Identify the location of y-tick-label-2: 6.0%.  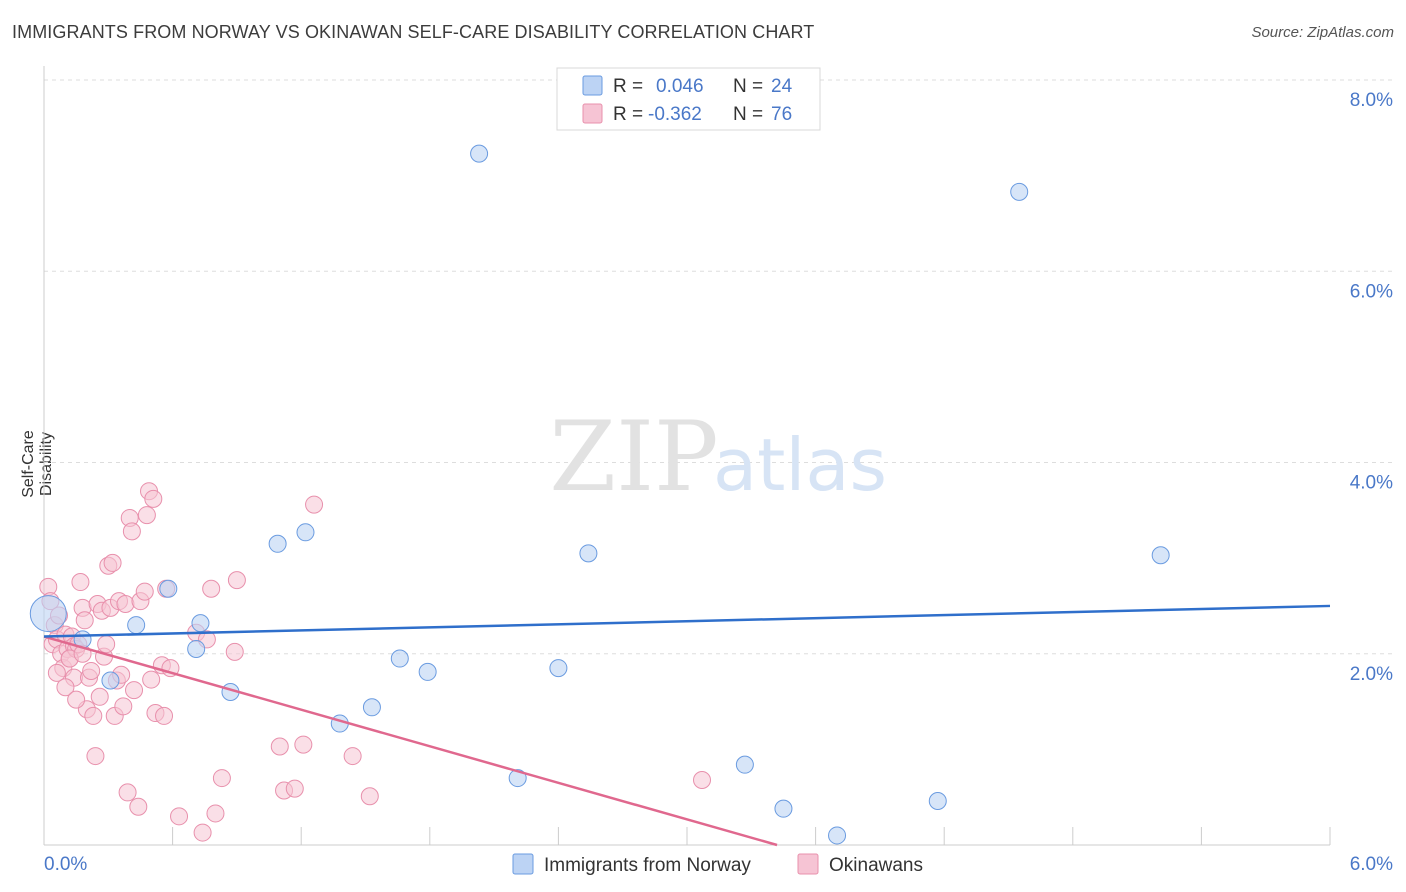
(1371, 291).